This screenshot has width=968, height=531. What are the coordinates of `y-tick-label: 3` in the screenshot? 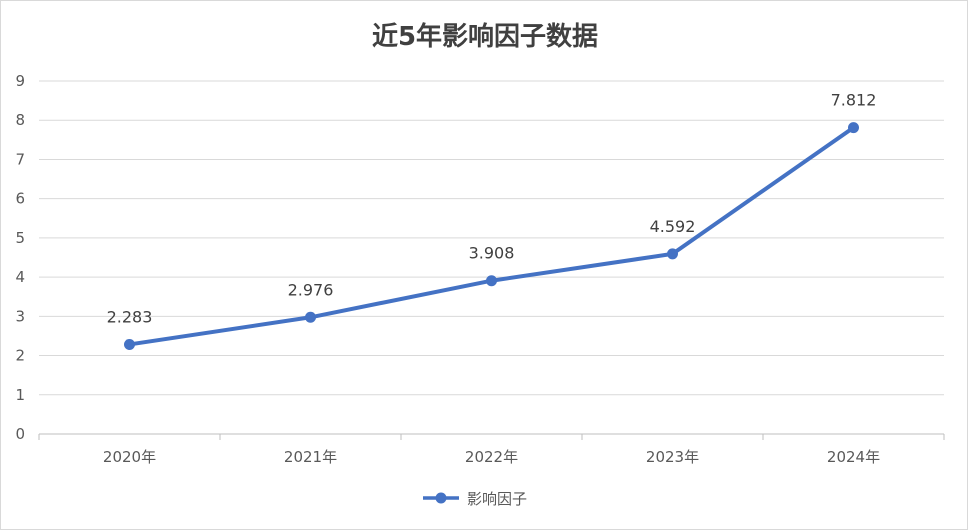 It's located at (20, 316).